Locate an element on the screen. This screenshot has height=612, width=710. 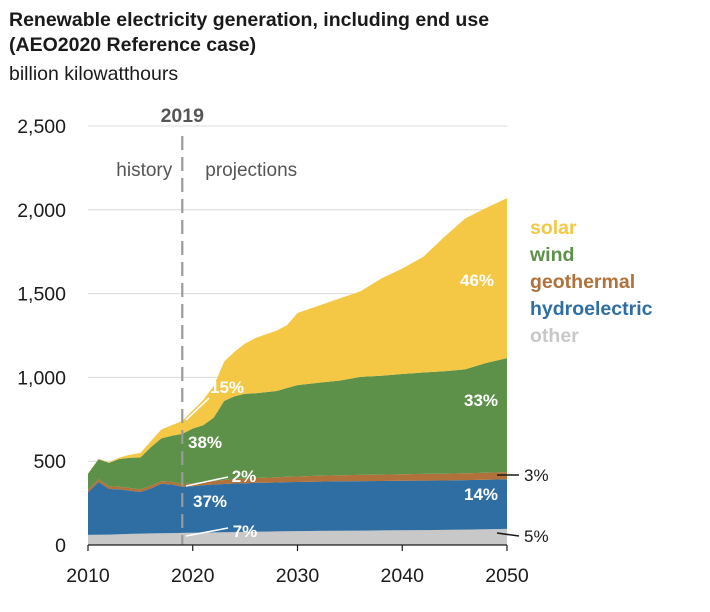
y-tick-label: 500 is located at coordinates (49, 462).